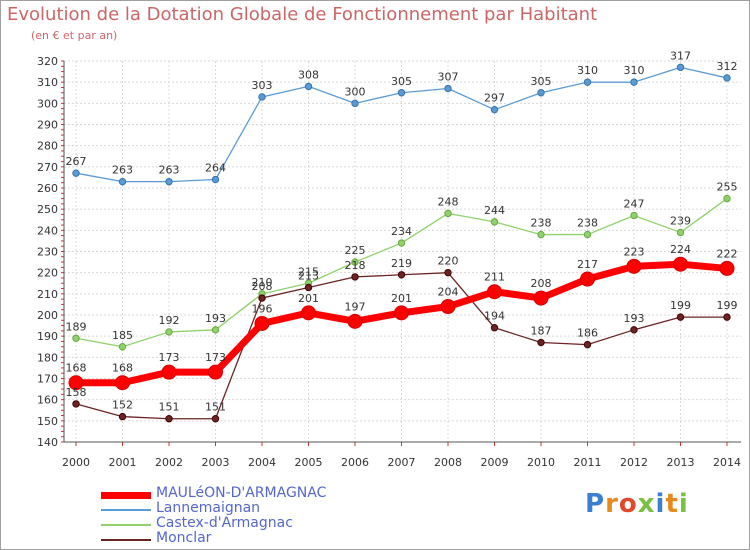 This screenshot has height=550, width=750. What do you see at coordinates (47, 315) in the screenshot?
I see `y-tick-label: 200` at bounding box center [47, 315].